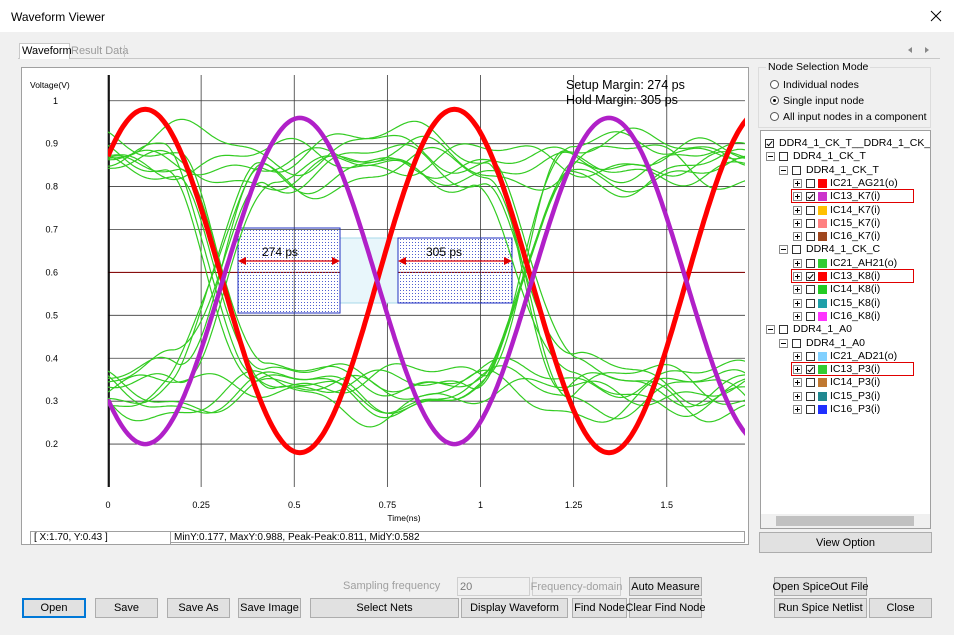 The image size is (954, 635). What do you see at coordinates (493, 586) in the screenshot?
I see `sampling-input: 20` at bounding box center [493, 586].